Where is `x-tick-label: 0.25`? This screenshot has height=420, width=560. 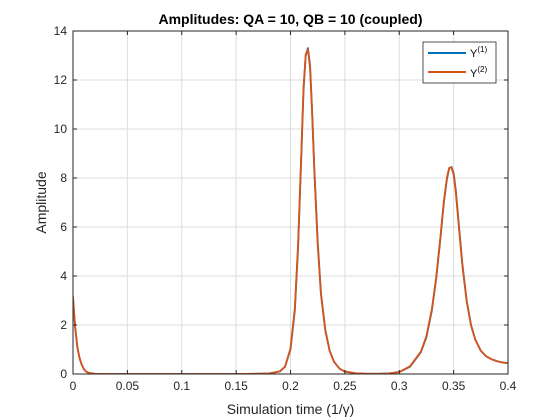 x-tick-label: 0.25 is located at coordinates (345, 386).